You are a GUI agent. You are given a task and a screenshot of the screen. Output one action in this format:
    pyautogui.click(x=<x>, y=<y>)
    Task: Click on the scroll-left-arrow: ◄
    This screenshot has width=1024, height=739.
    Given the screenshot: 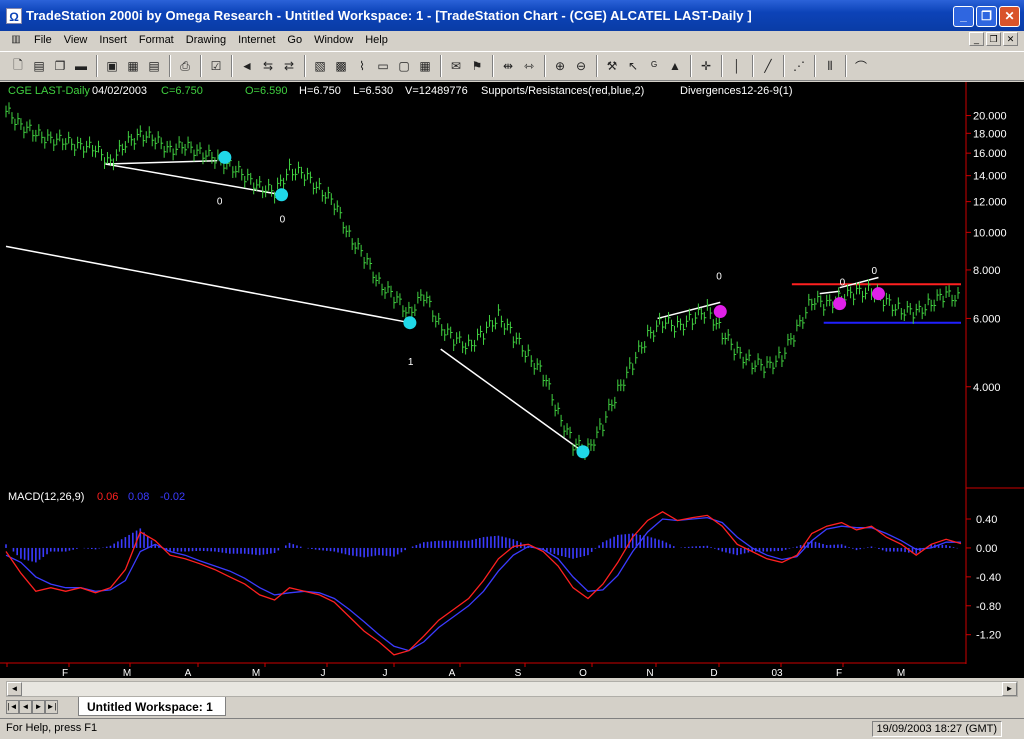 What is the action you would take?
    pyautogui.click(x=14, y=689)
    